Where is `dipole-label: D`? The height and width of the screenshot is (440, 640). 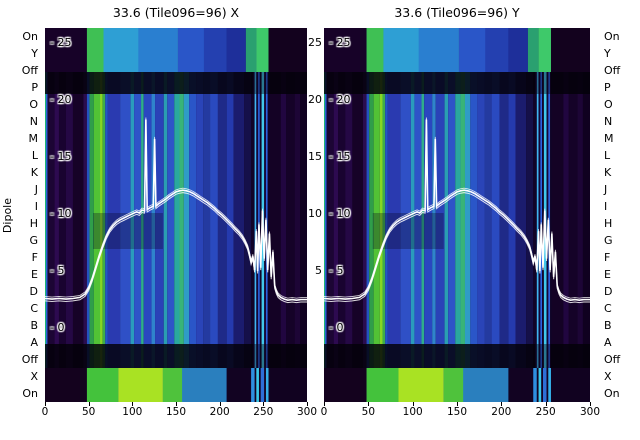 dipole-label: D is located at coordinates (33, 291).